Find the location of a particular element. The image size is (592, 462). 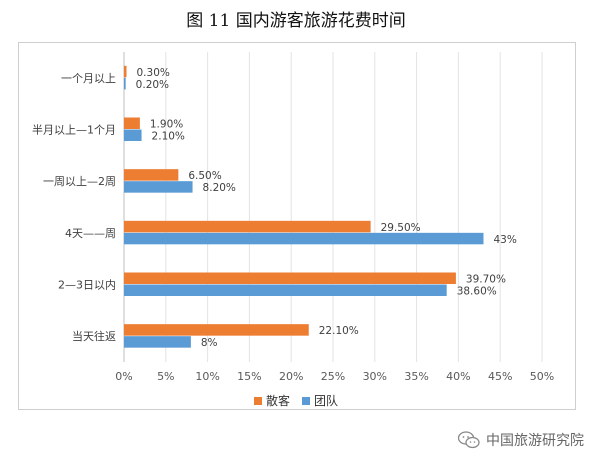

watermark-text: 中国旅游研究院 is located at coordinates (535, 441).